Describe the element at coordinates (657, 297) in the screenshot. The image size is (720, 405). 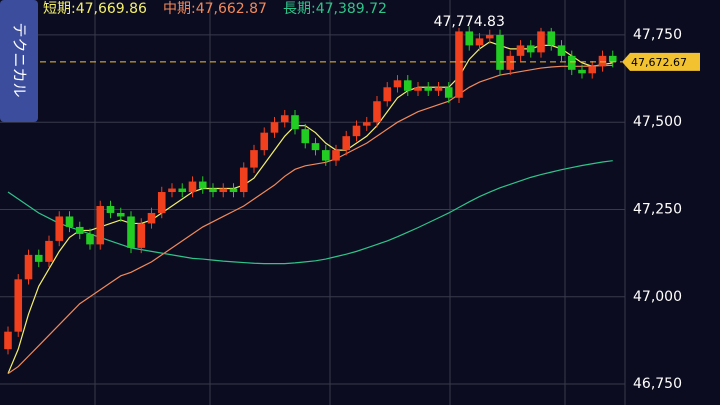
I see `y-tick-label: 47,000` at that location.